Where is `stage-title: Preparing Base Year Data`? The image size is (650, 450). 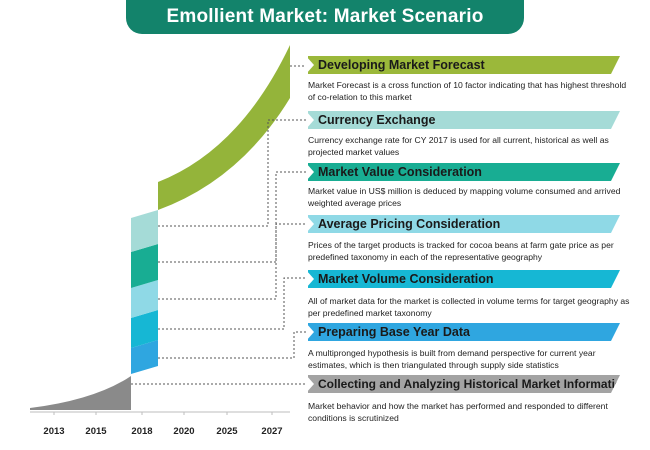
stage-title: Preparing Base Year Data is located at coordinates (394, 332).